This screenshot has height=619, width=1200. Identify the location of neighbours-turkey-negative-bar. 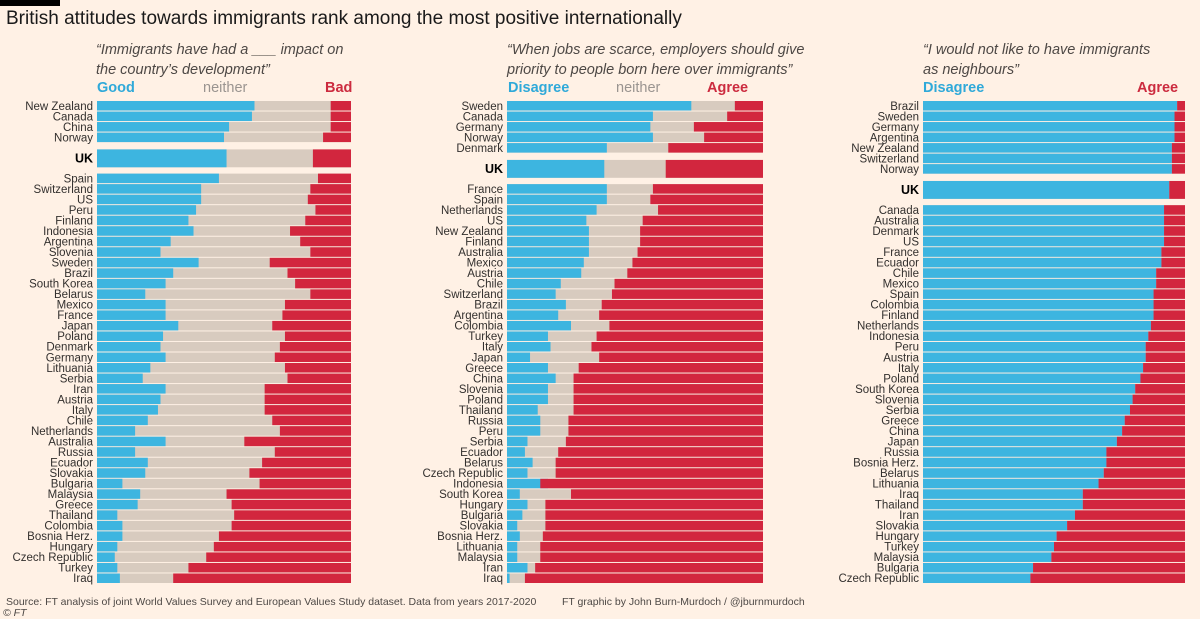
(1119, 546).